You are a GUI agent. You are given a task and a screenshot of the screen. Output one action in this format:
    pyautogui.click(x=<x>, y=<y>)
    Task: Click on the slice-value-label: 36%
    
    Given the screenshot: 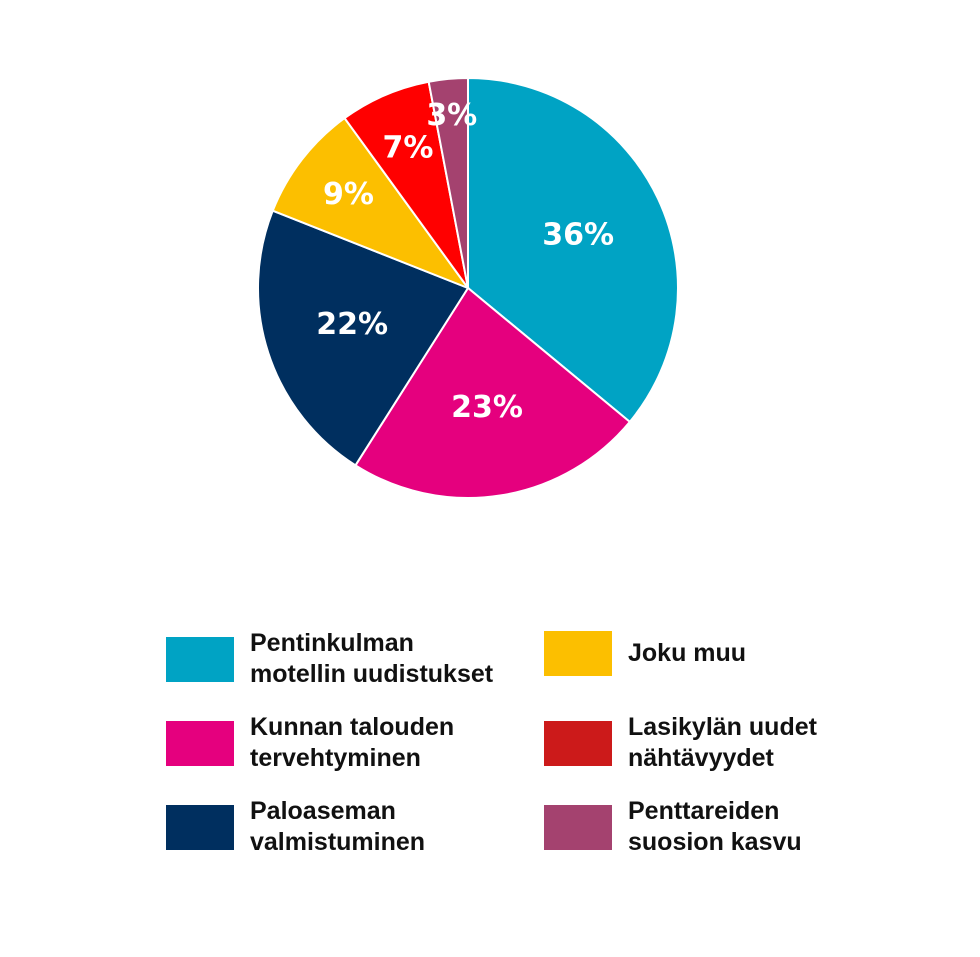 What is the action you would take?
    pyautogui.click(x=578, y=235)
    